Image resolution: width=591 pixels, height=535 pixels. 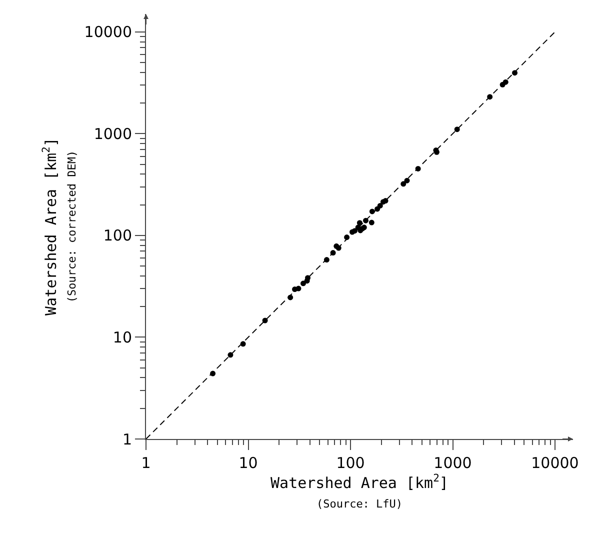 What do you see at coordinates (359, 491) in the screenshot?
I see `text: Watershed Area [km$^{2}$] (Source: LfU)` at bounding box center [359, 491].